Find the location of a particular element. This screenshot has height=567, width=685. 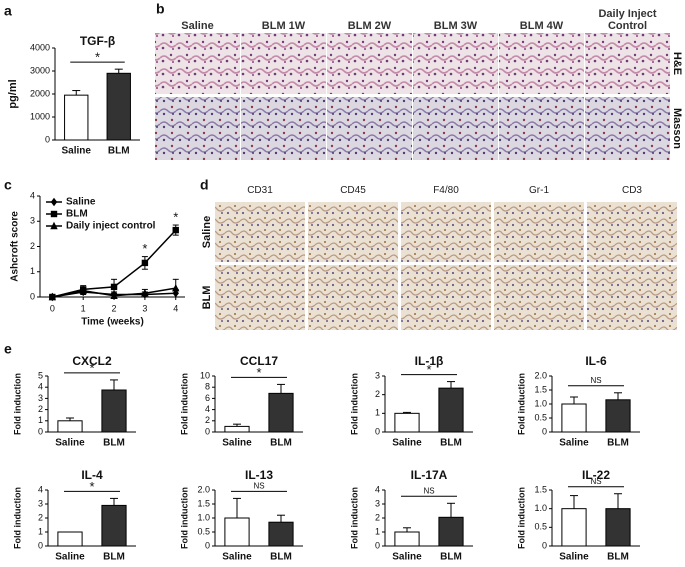

chart-title: IL-1β is located at coordinates (429, 361).